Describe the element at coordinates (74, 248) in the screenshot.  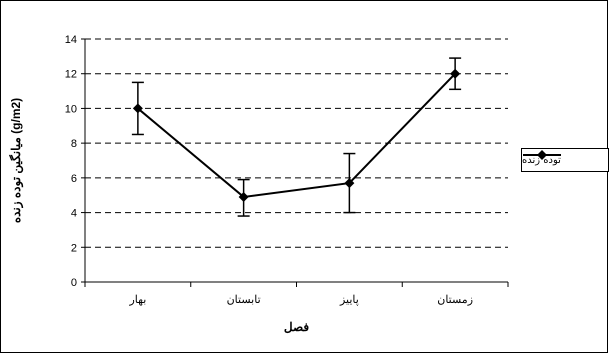
I see `y-tick-label: 2` at that location.